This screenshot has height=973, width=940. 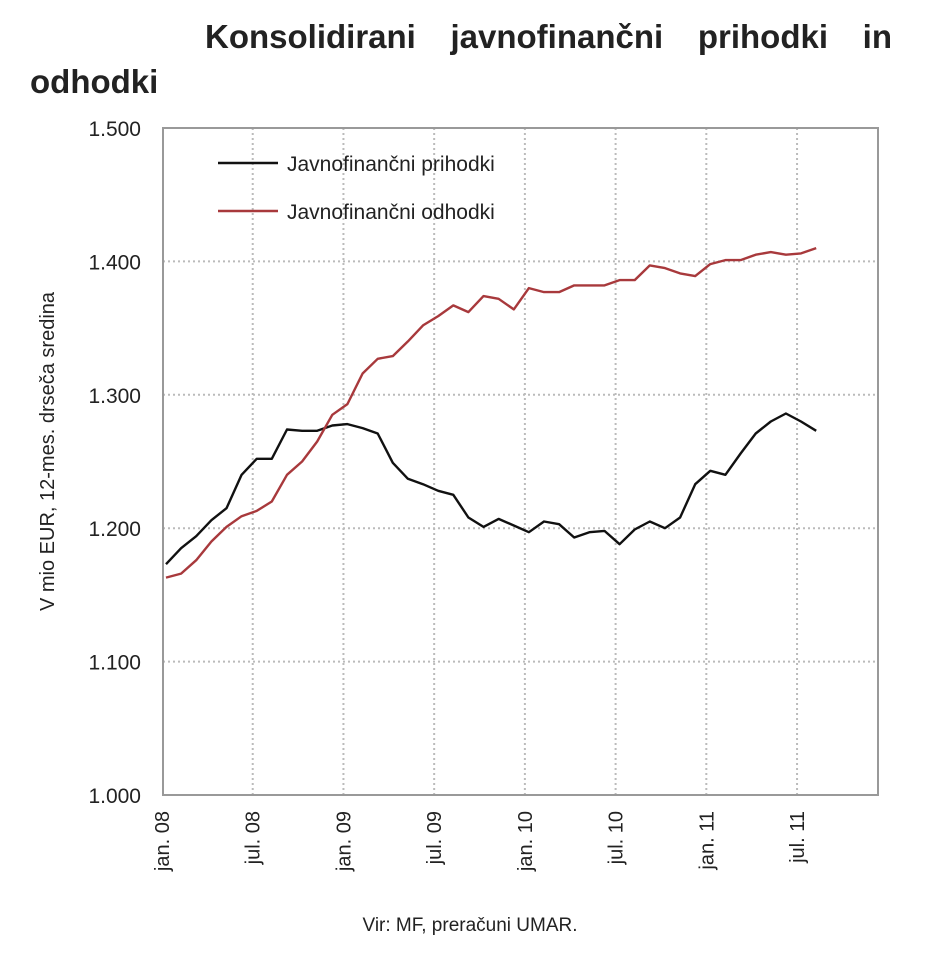 I want to click on x-tick-label: jul. 08, so click(x=254, y=838).